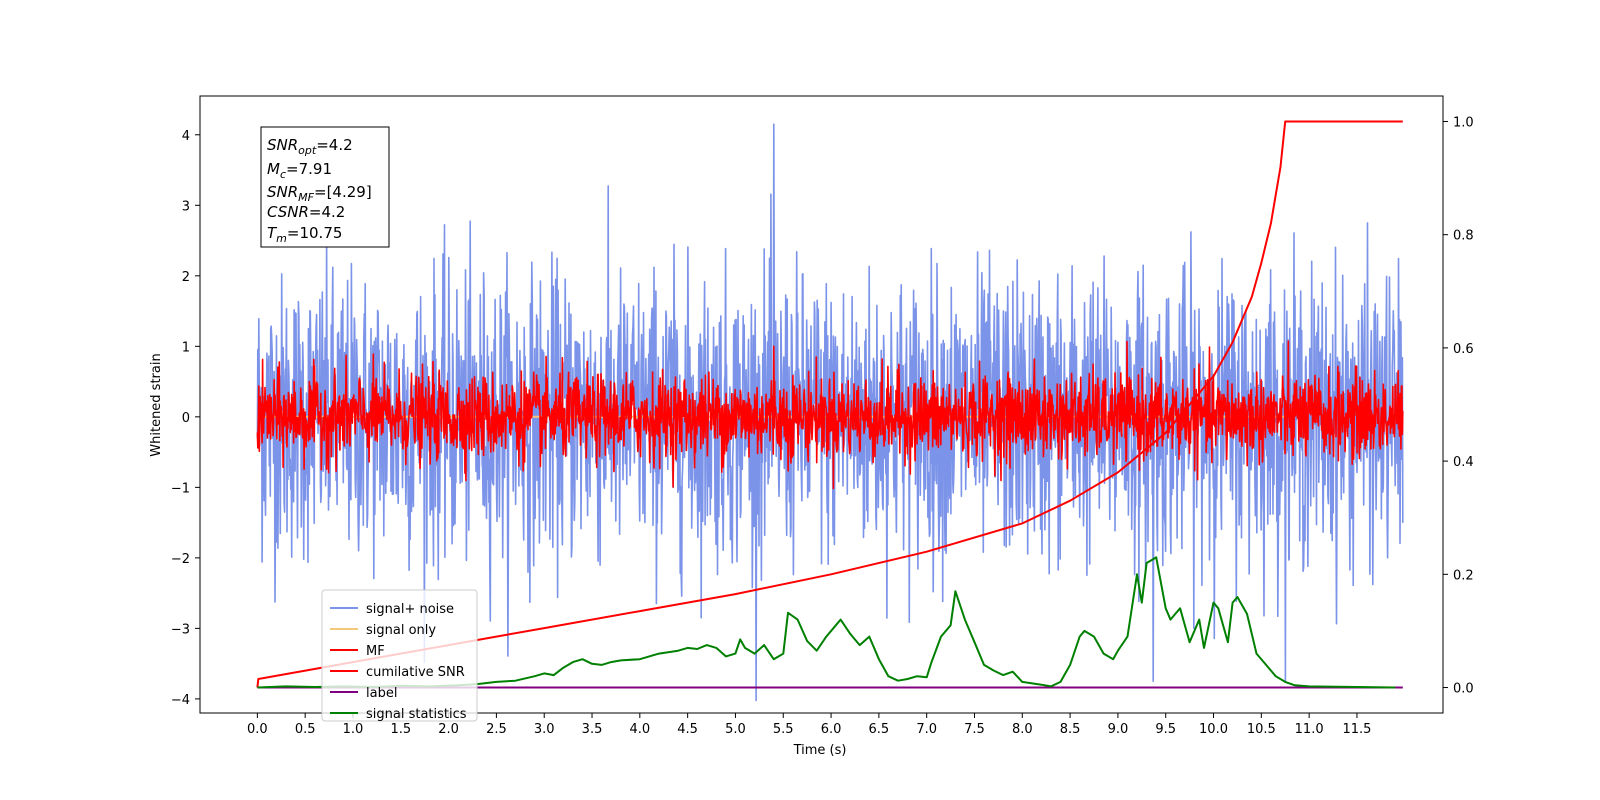  What do you see at coordinates (401, 630) in the screenshot?
I see `legend-label-1: signal only` at bounding box center [401, 630].